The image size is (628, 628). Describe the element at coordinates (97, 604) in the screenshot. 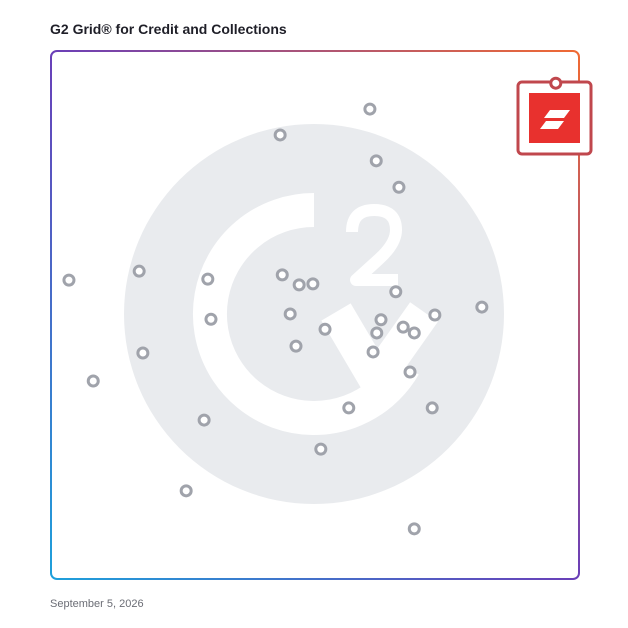

I see `chart-date: September 5, 2026` at that location.